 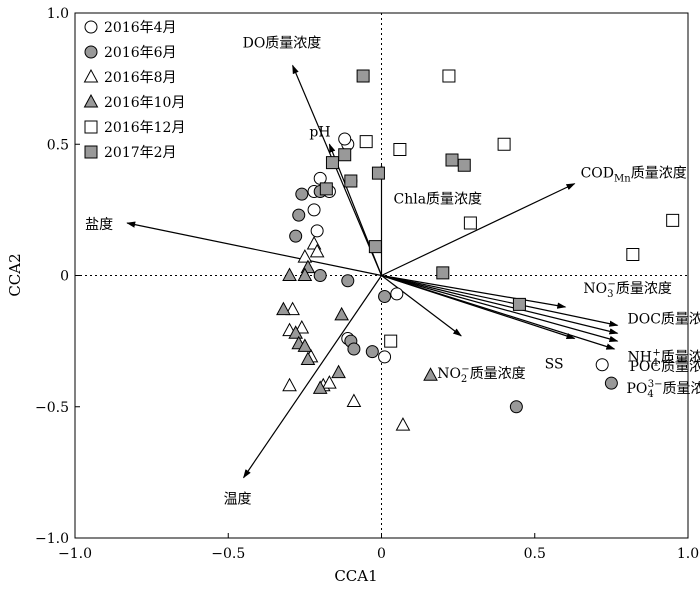 I want to click on x-axis-label: CCA1, so click(x=355, y=576).